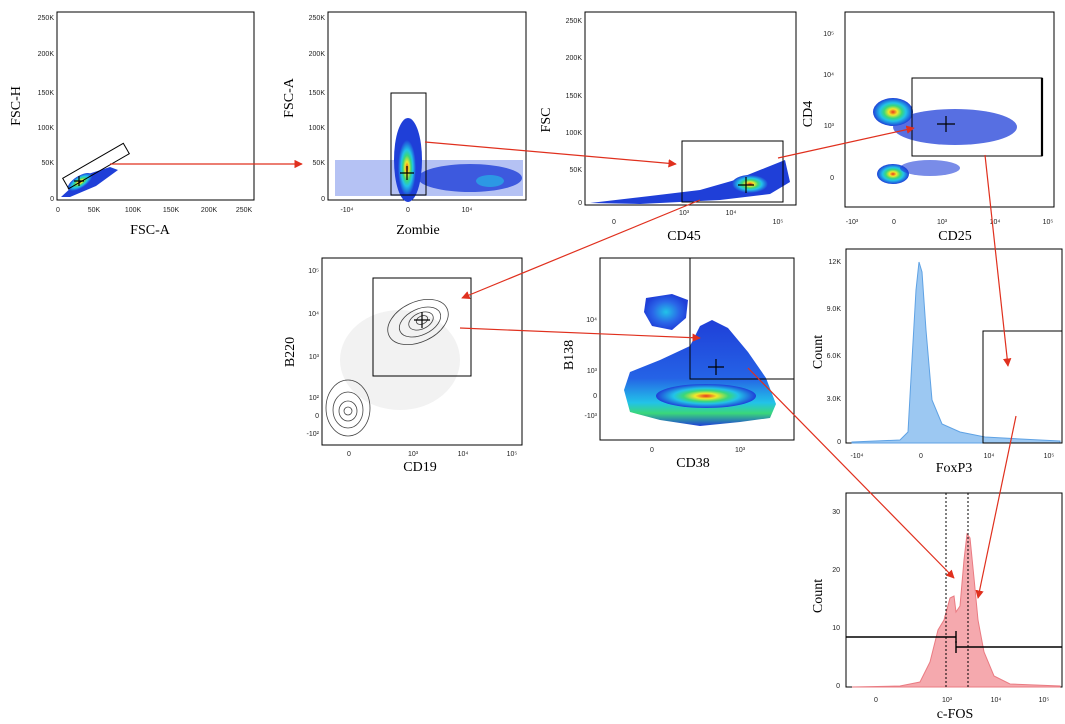  What do you see at coordinates (313, 434) in the screenshot?
I see `tick-label: -10²` at bounding box center [313, 434].